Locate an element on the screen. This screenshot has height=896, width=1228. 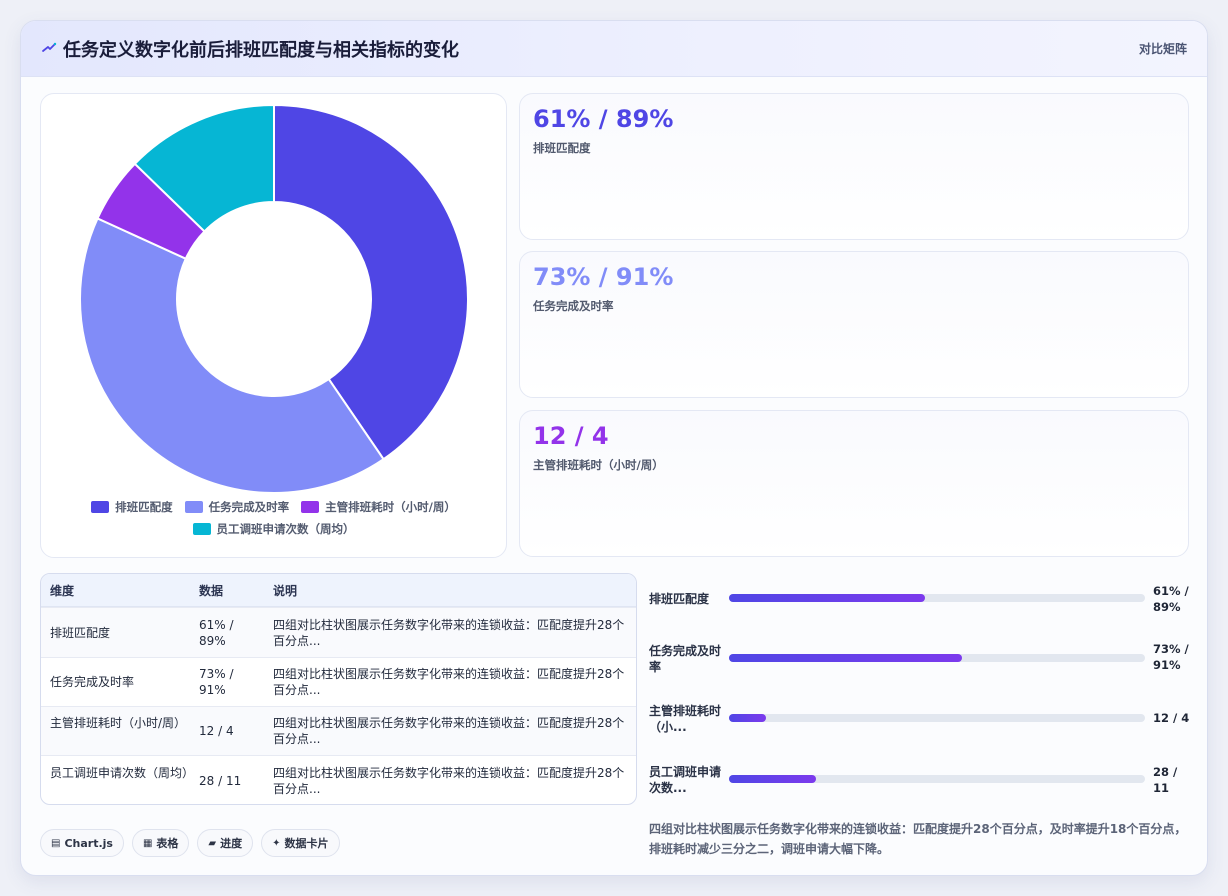
table-cell-dim: 主管排班耗时（小时/周） is located at coordinates (118, 723).